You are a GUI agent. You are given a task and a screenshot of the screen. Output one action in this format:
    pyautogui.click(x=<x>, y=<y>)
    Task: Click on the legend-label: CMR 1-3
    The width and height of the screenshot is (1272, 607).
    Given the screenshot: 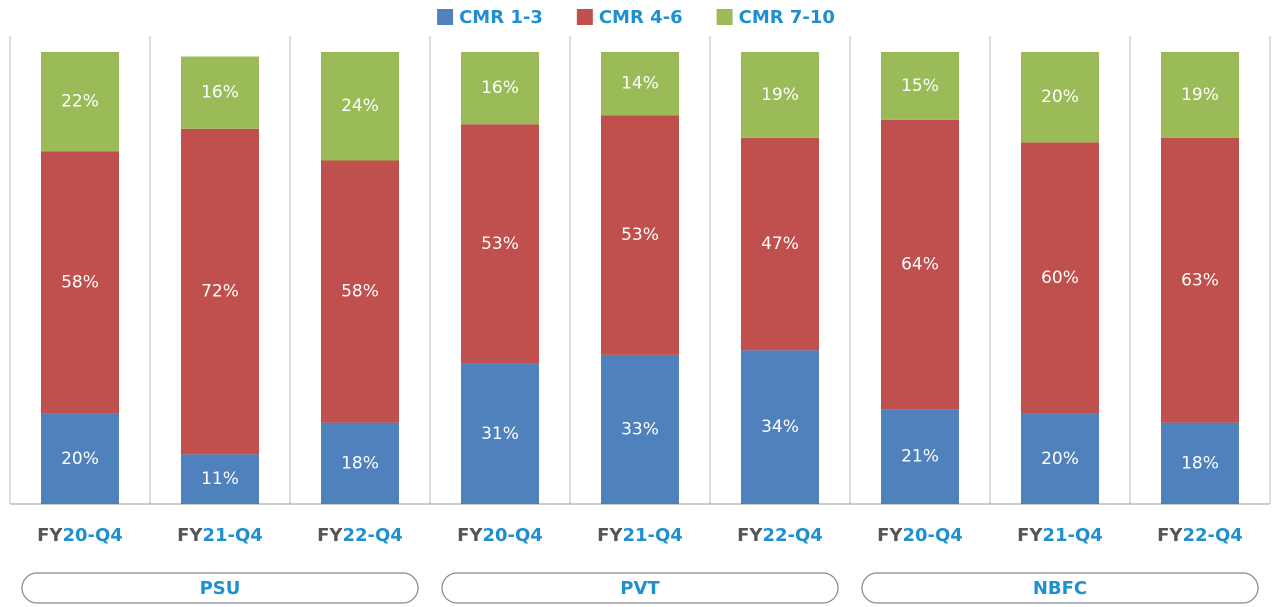 What is the action you would take?
    pyautogui.click(x=501, y=17)
    